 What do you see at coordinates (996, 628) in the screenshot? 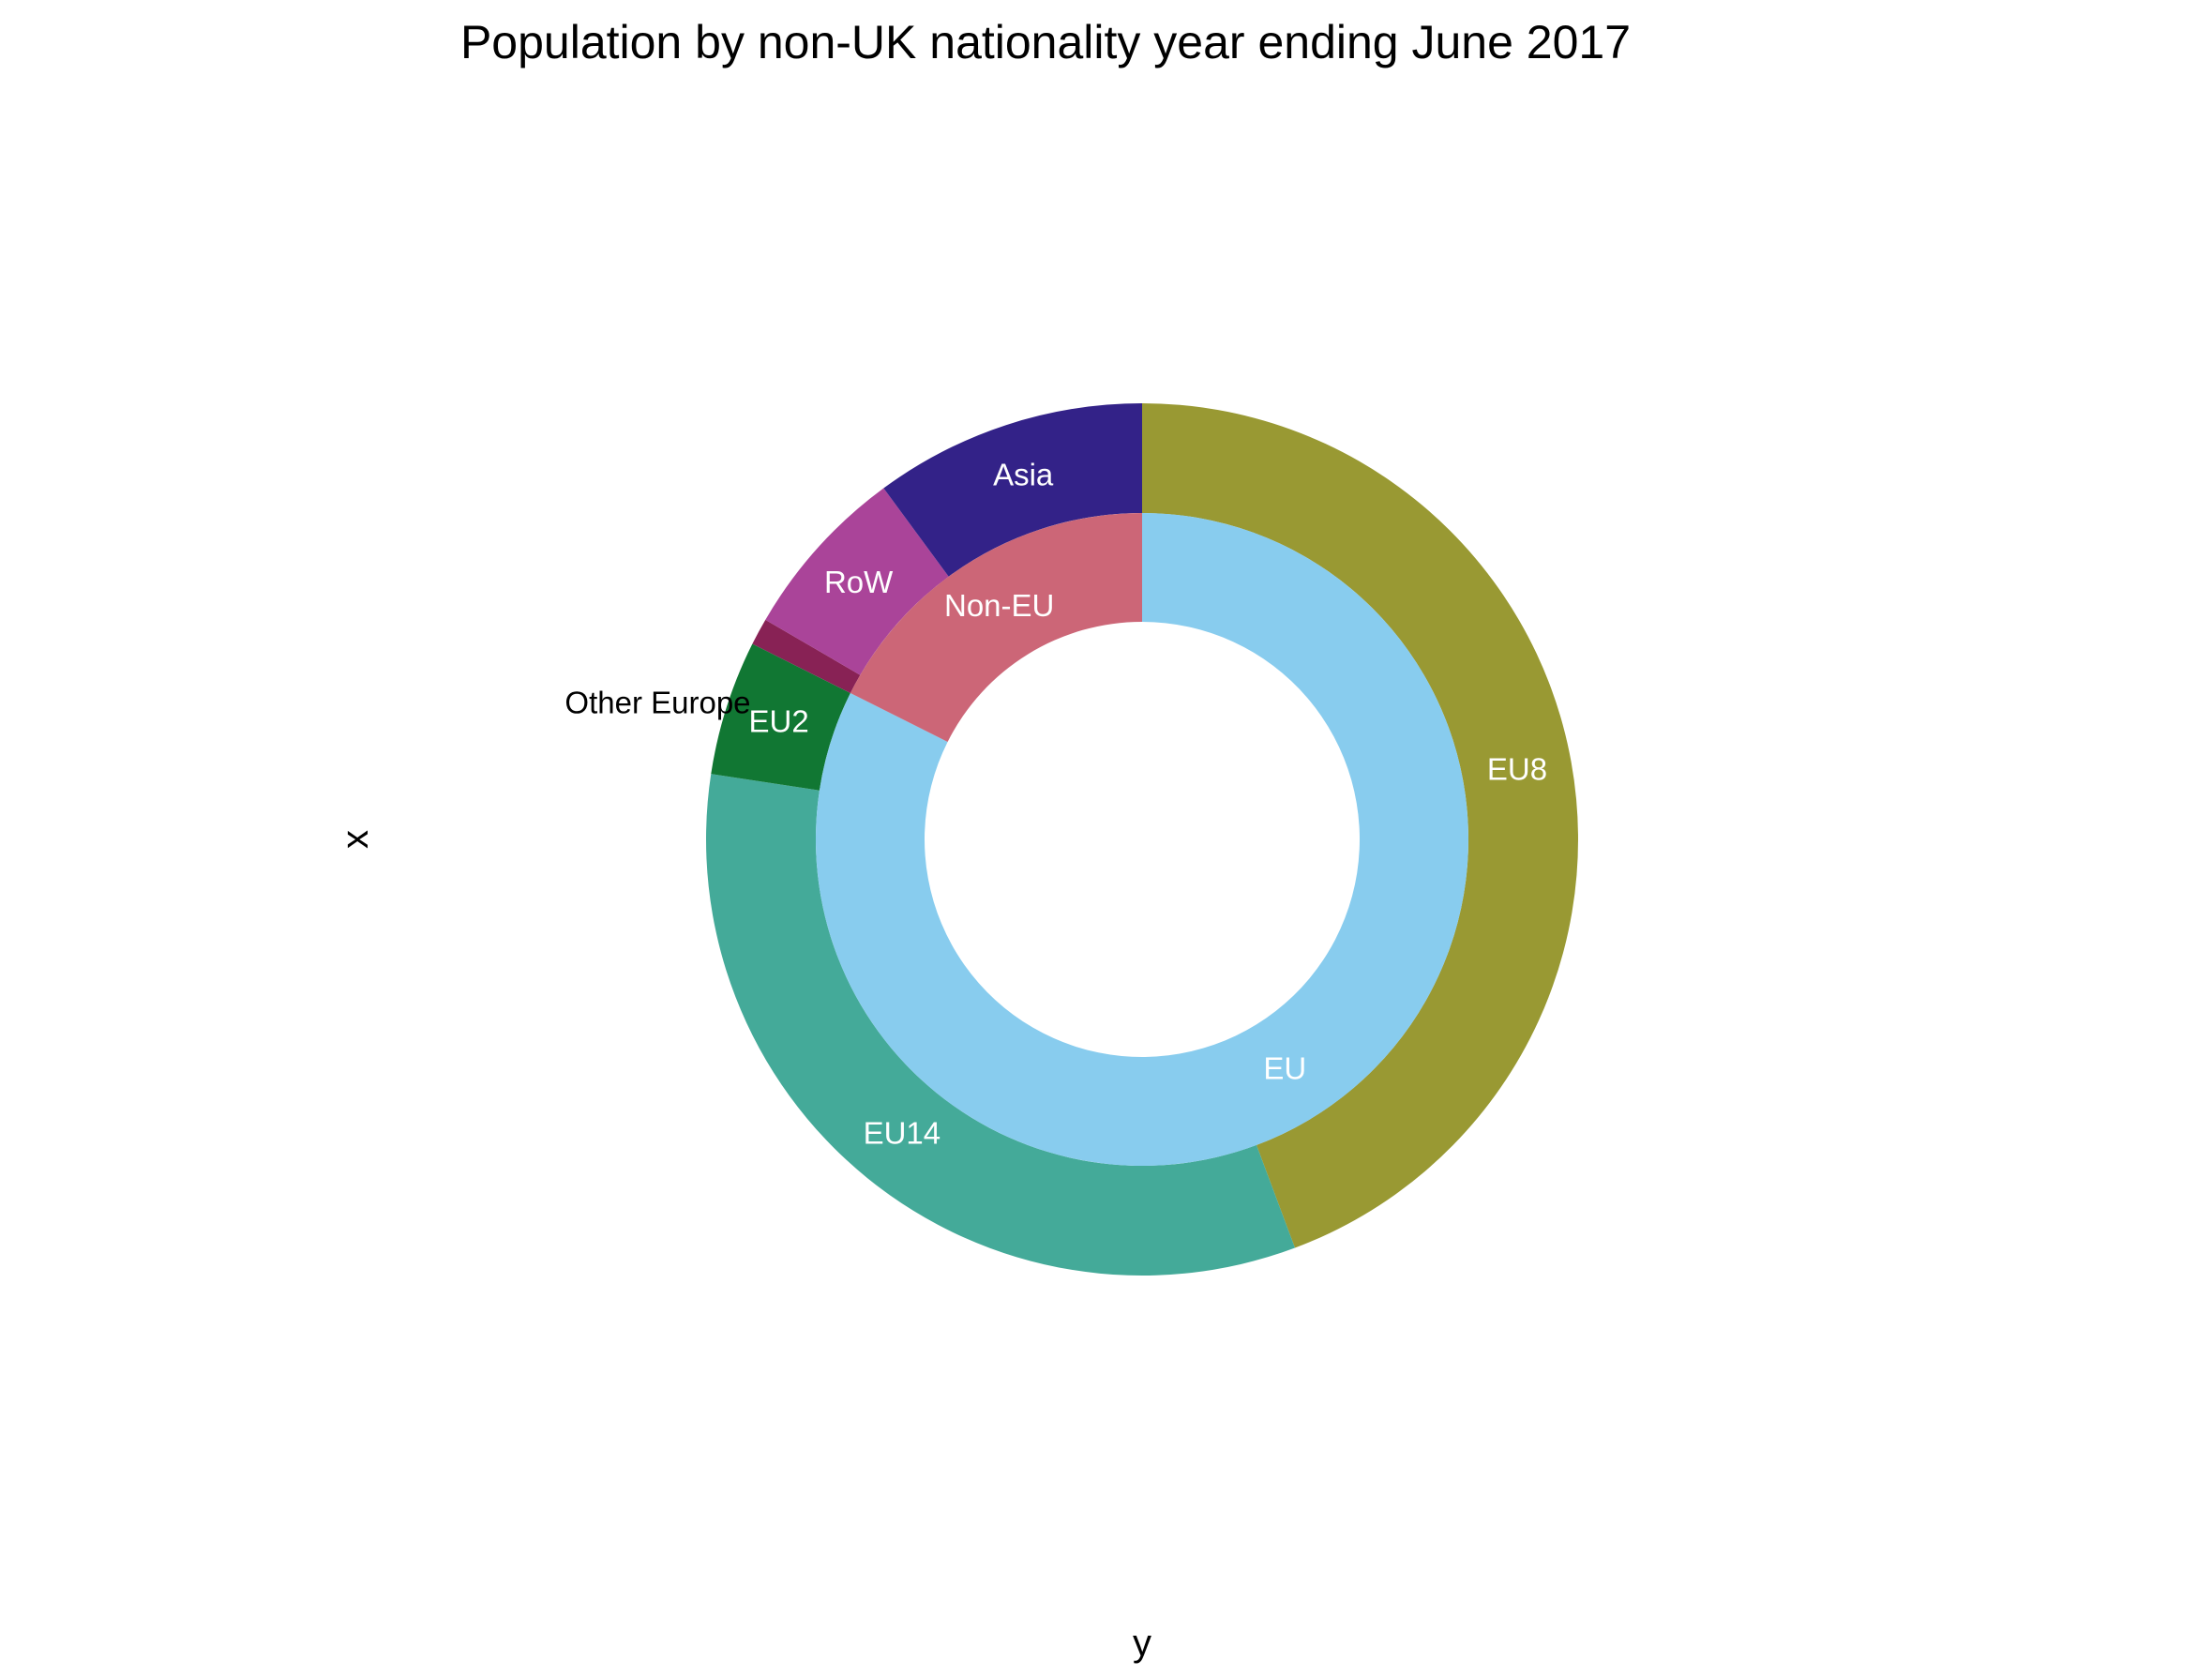
I see `slice-inner-non-eu` at bounding box center [996, 628].